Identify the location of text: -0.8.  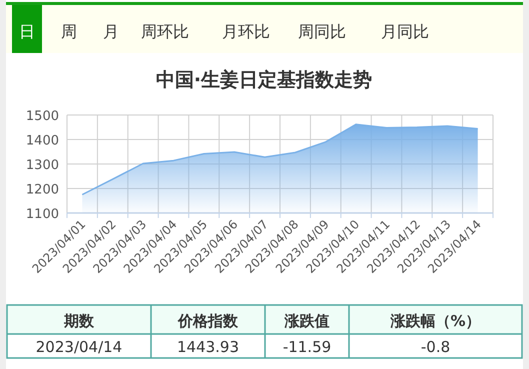
(435, 347).